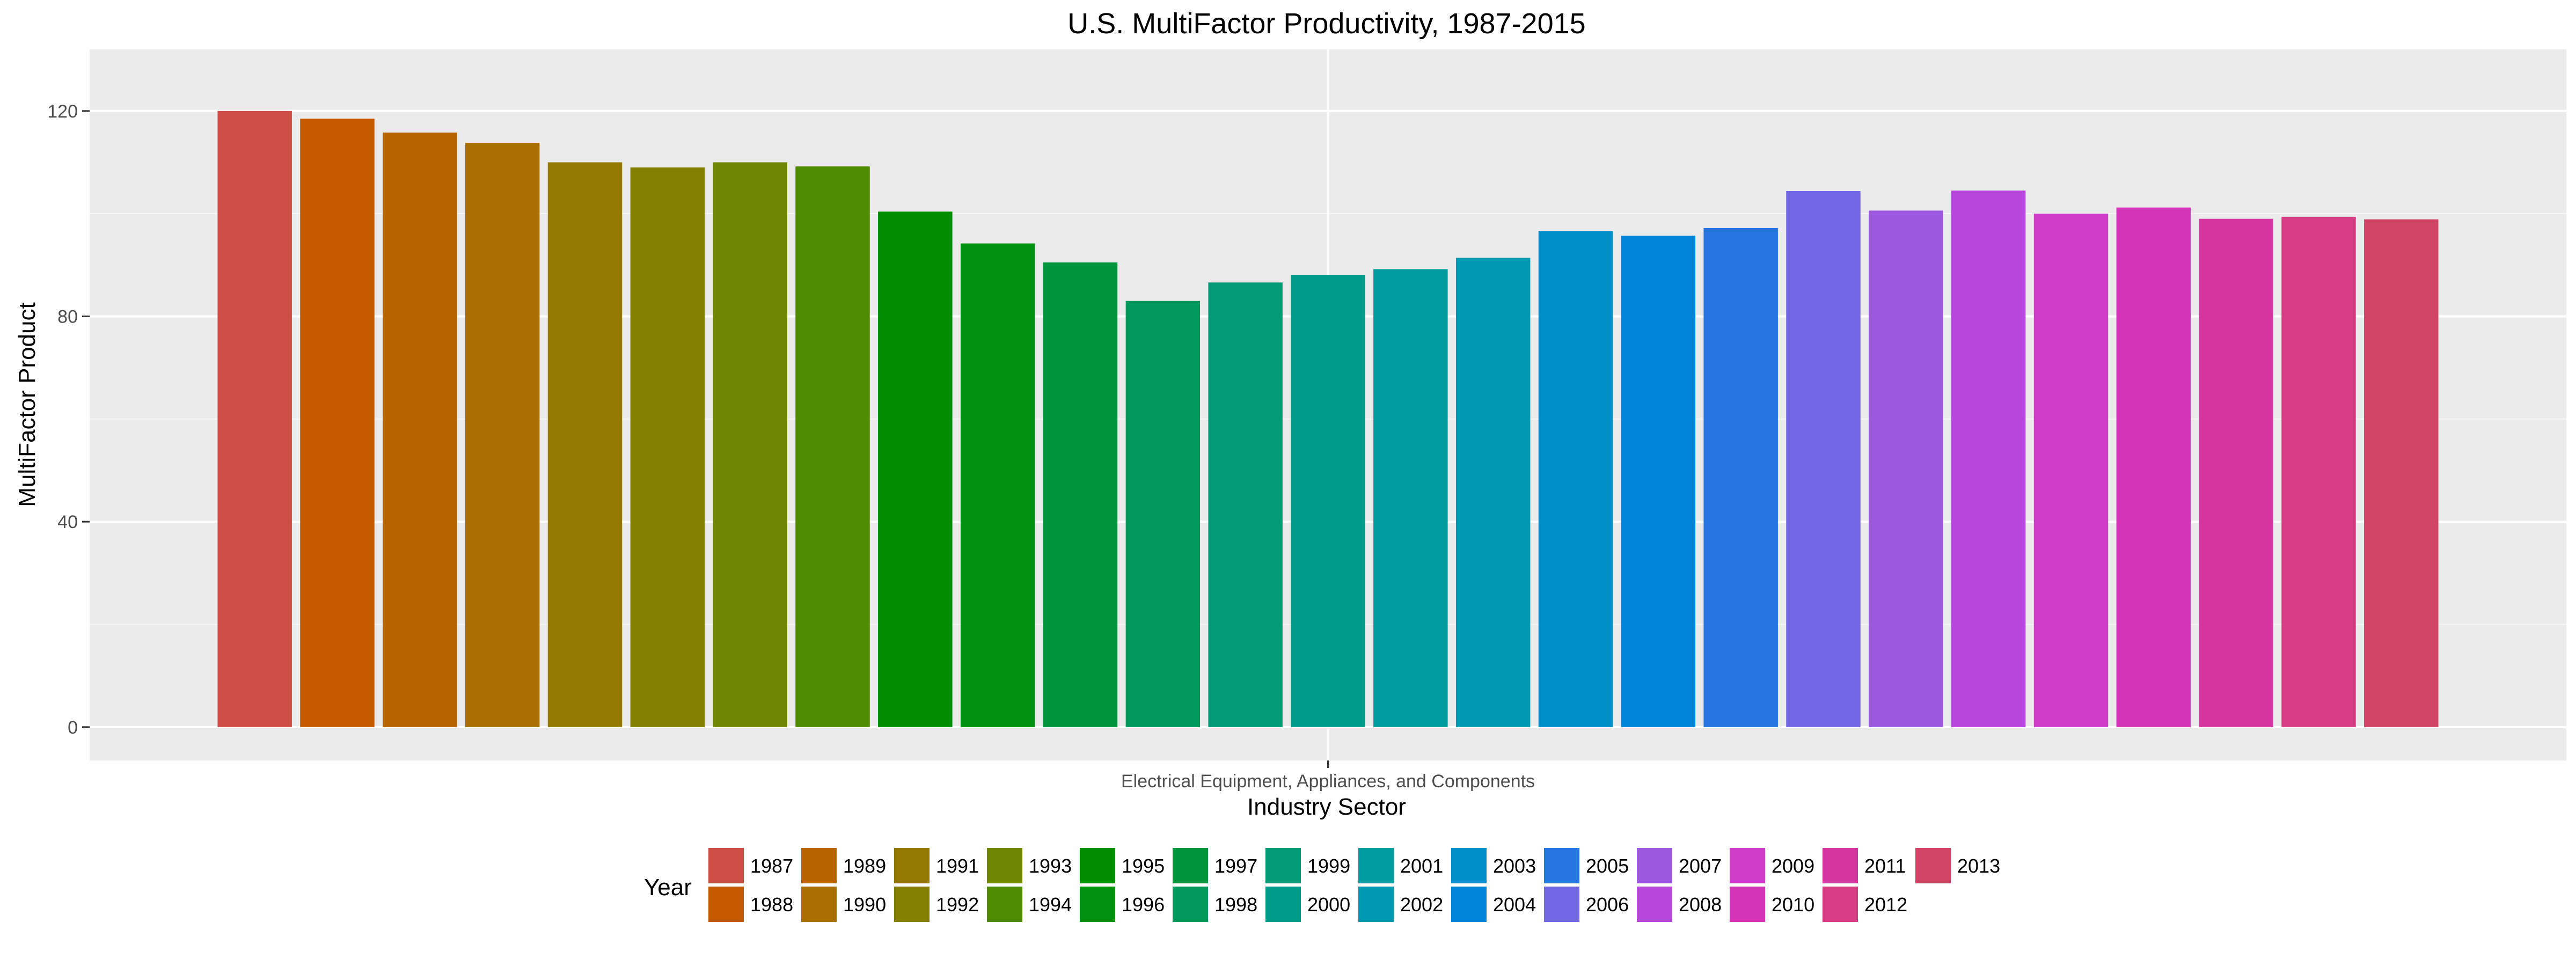  I want to click on bar-1996, so click(997, 485).